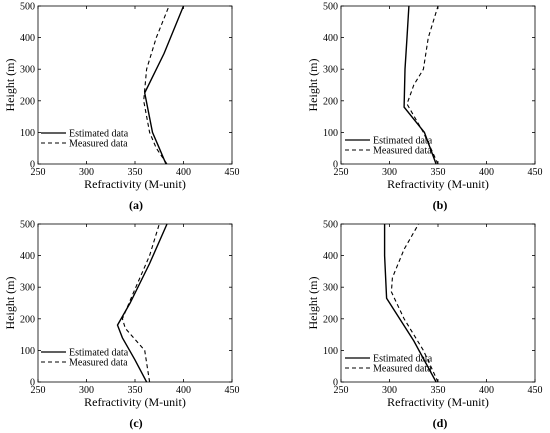 The image size is (550, 433). I want to click on panel-label: (c), so click(135, 423).